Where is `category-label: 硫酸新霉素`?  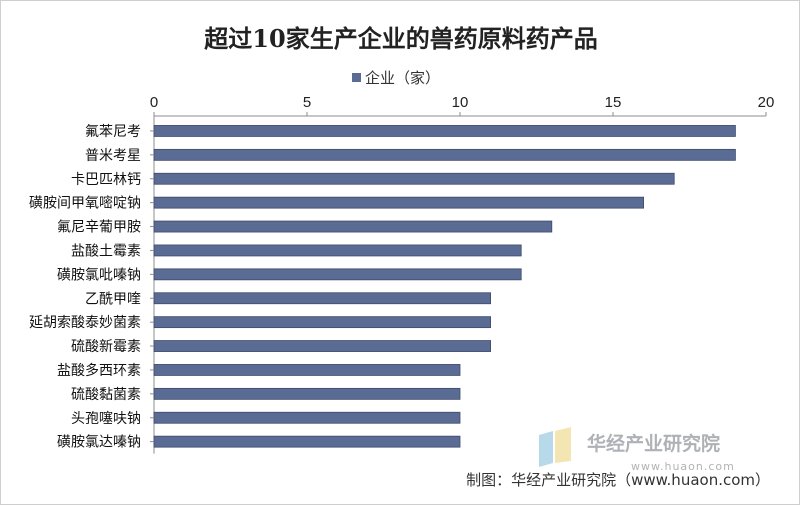
category-label: 硫酸新霉素 is located at coordinates (106, 347).